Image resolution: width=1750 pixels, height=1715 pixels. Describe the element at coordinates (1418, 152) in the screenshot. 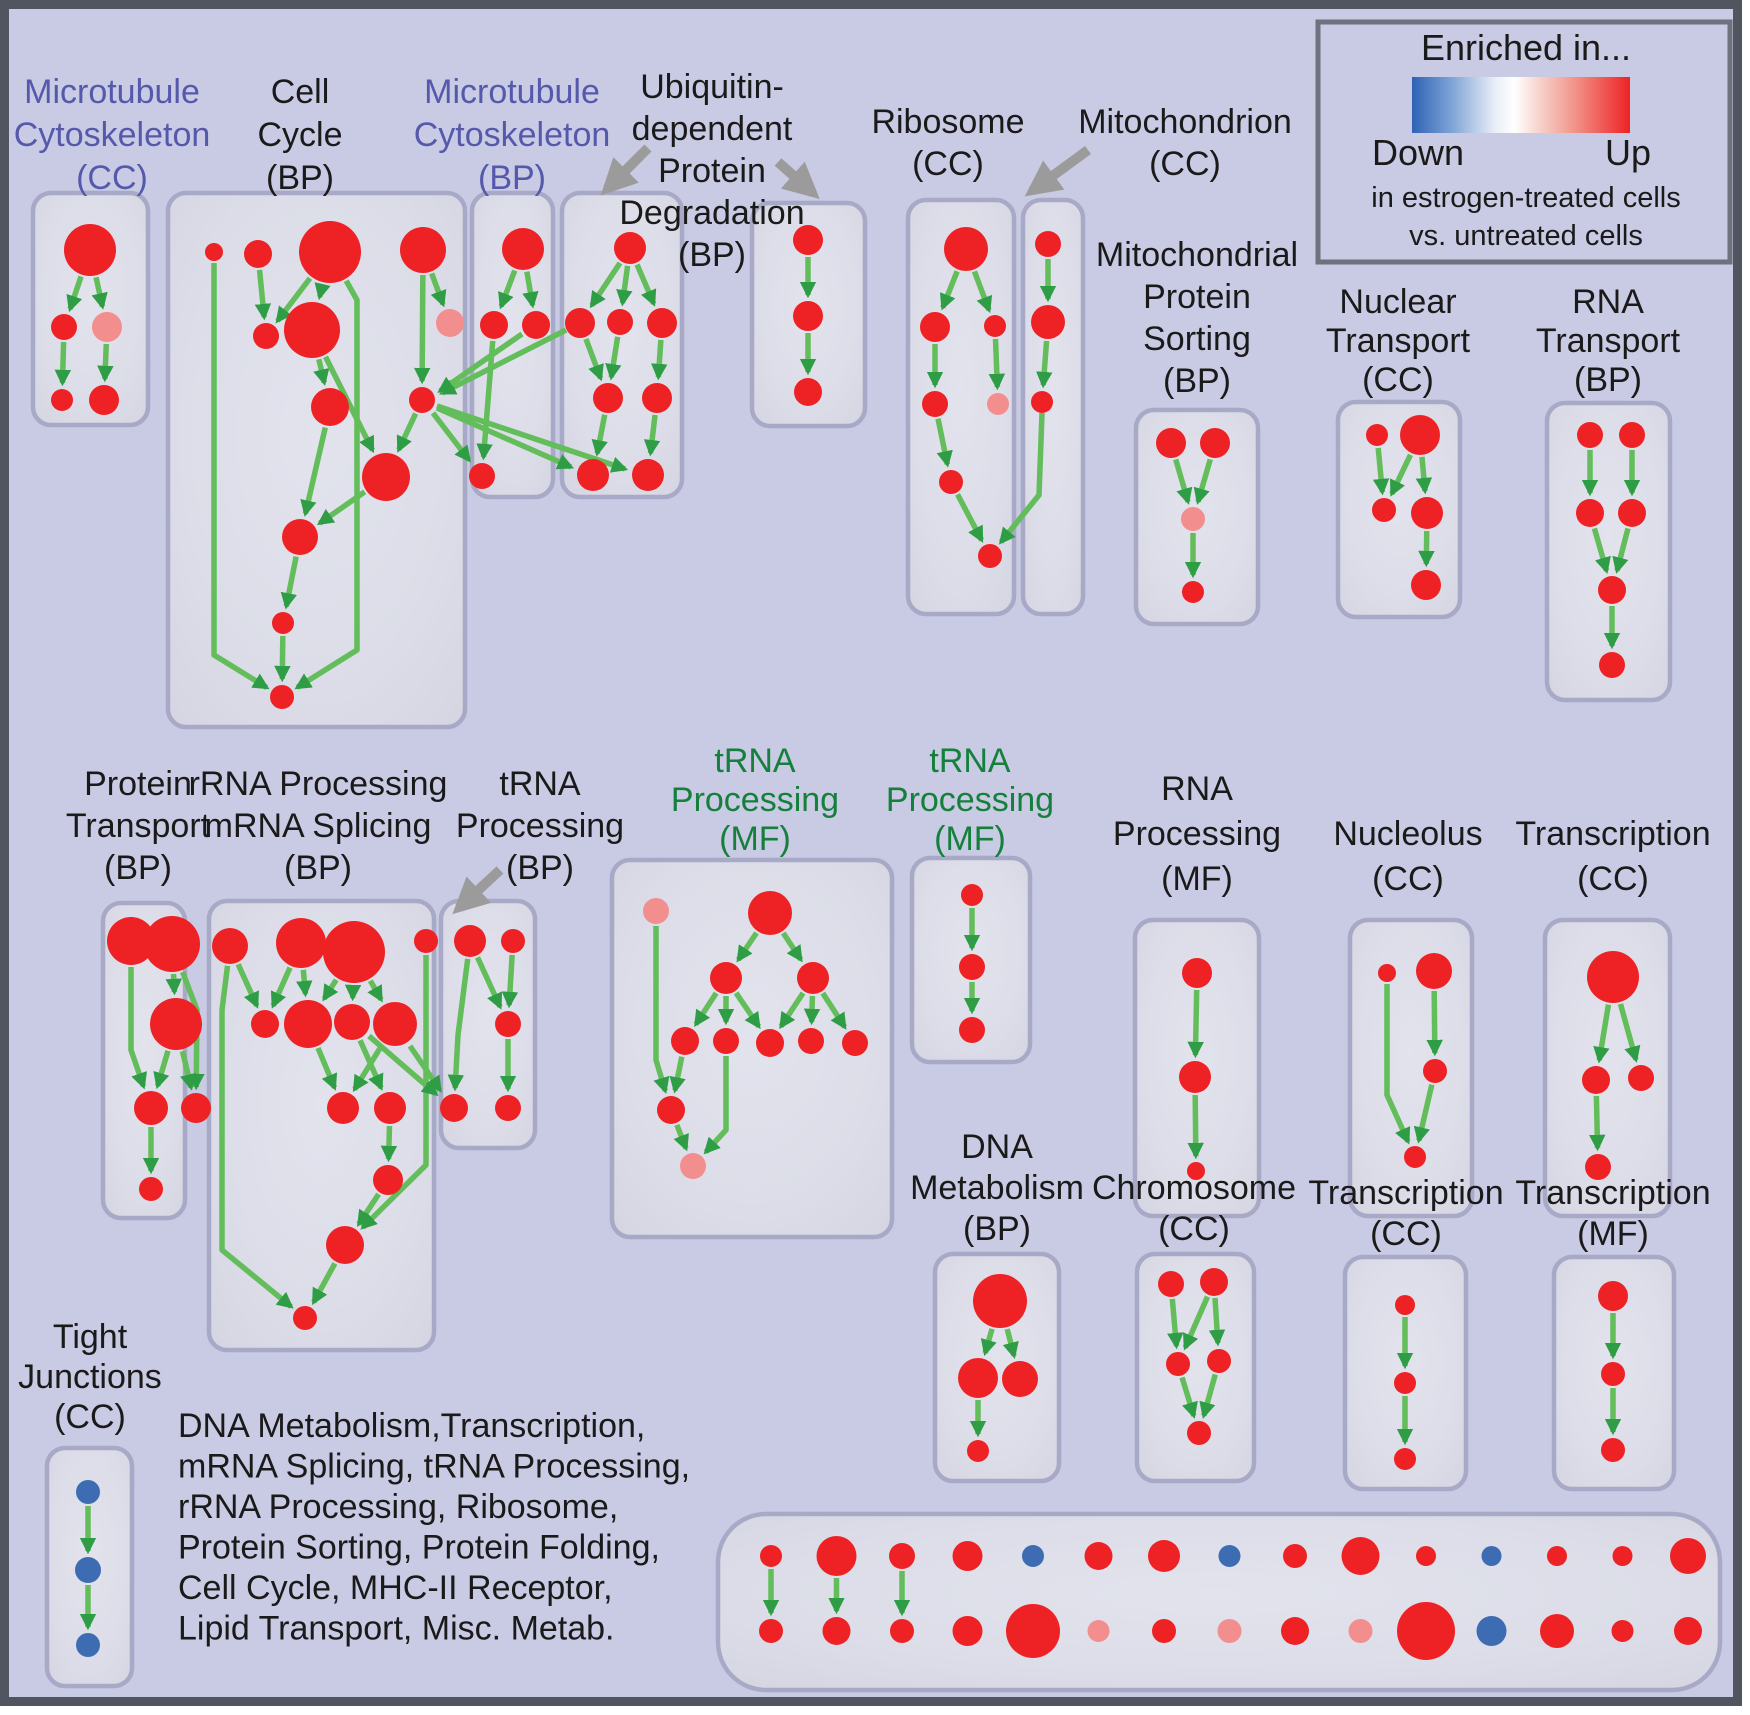

I see `legend-down-label: Down` at that location.